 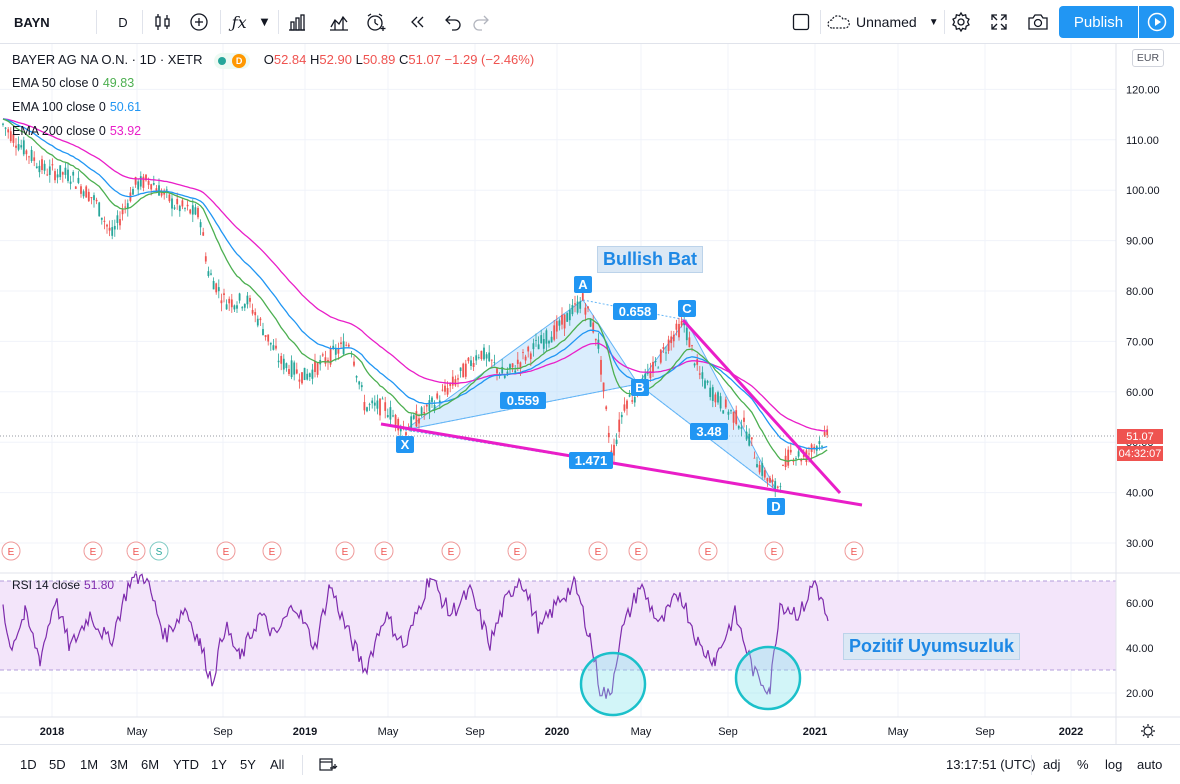 What do you see at coordinates (119, 764) in the screenshot?
I see `range-3m: 3M` at bounding box center [119, 764].